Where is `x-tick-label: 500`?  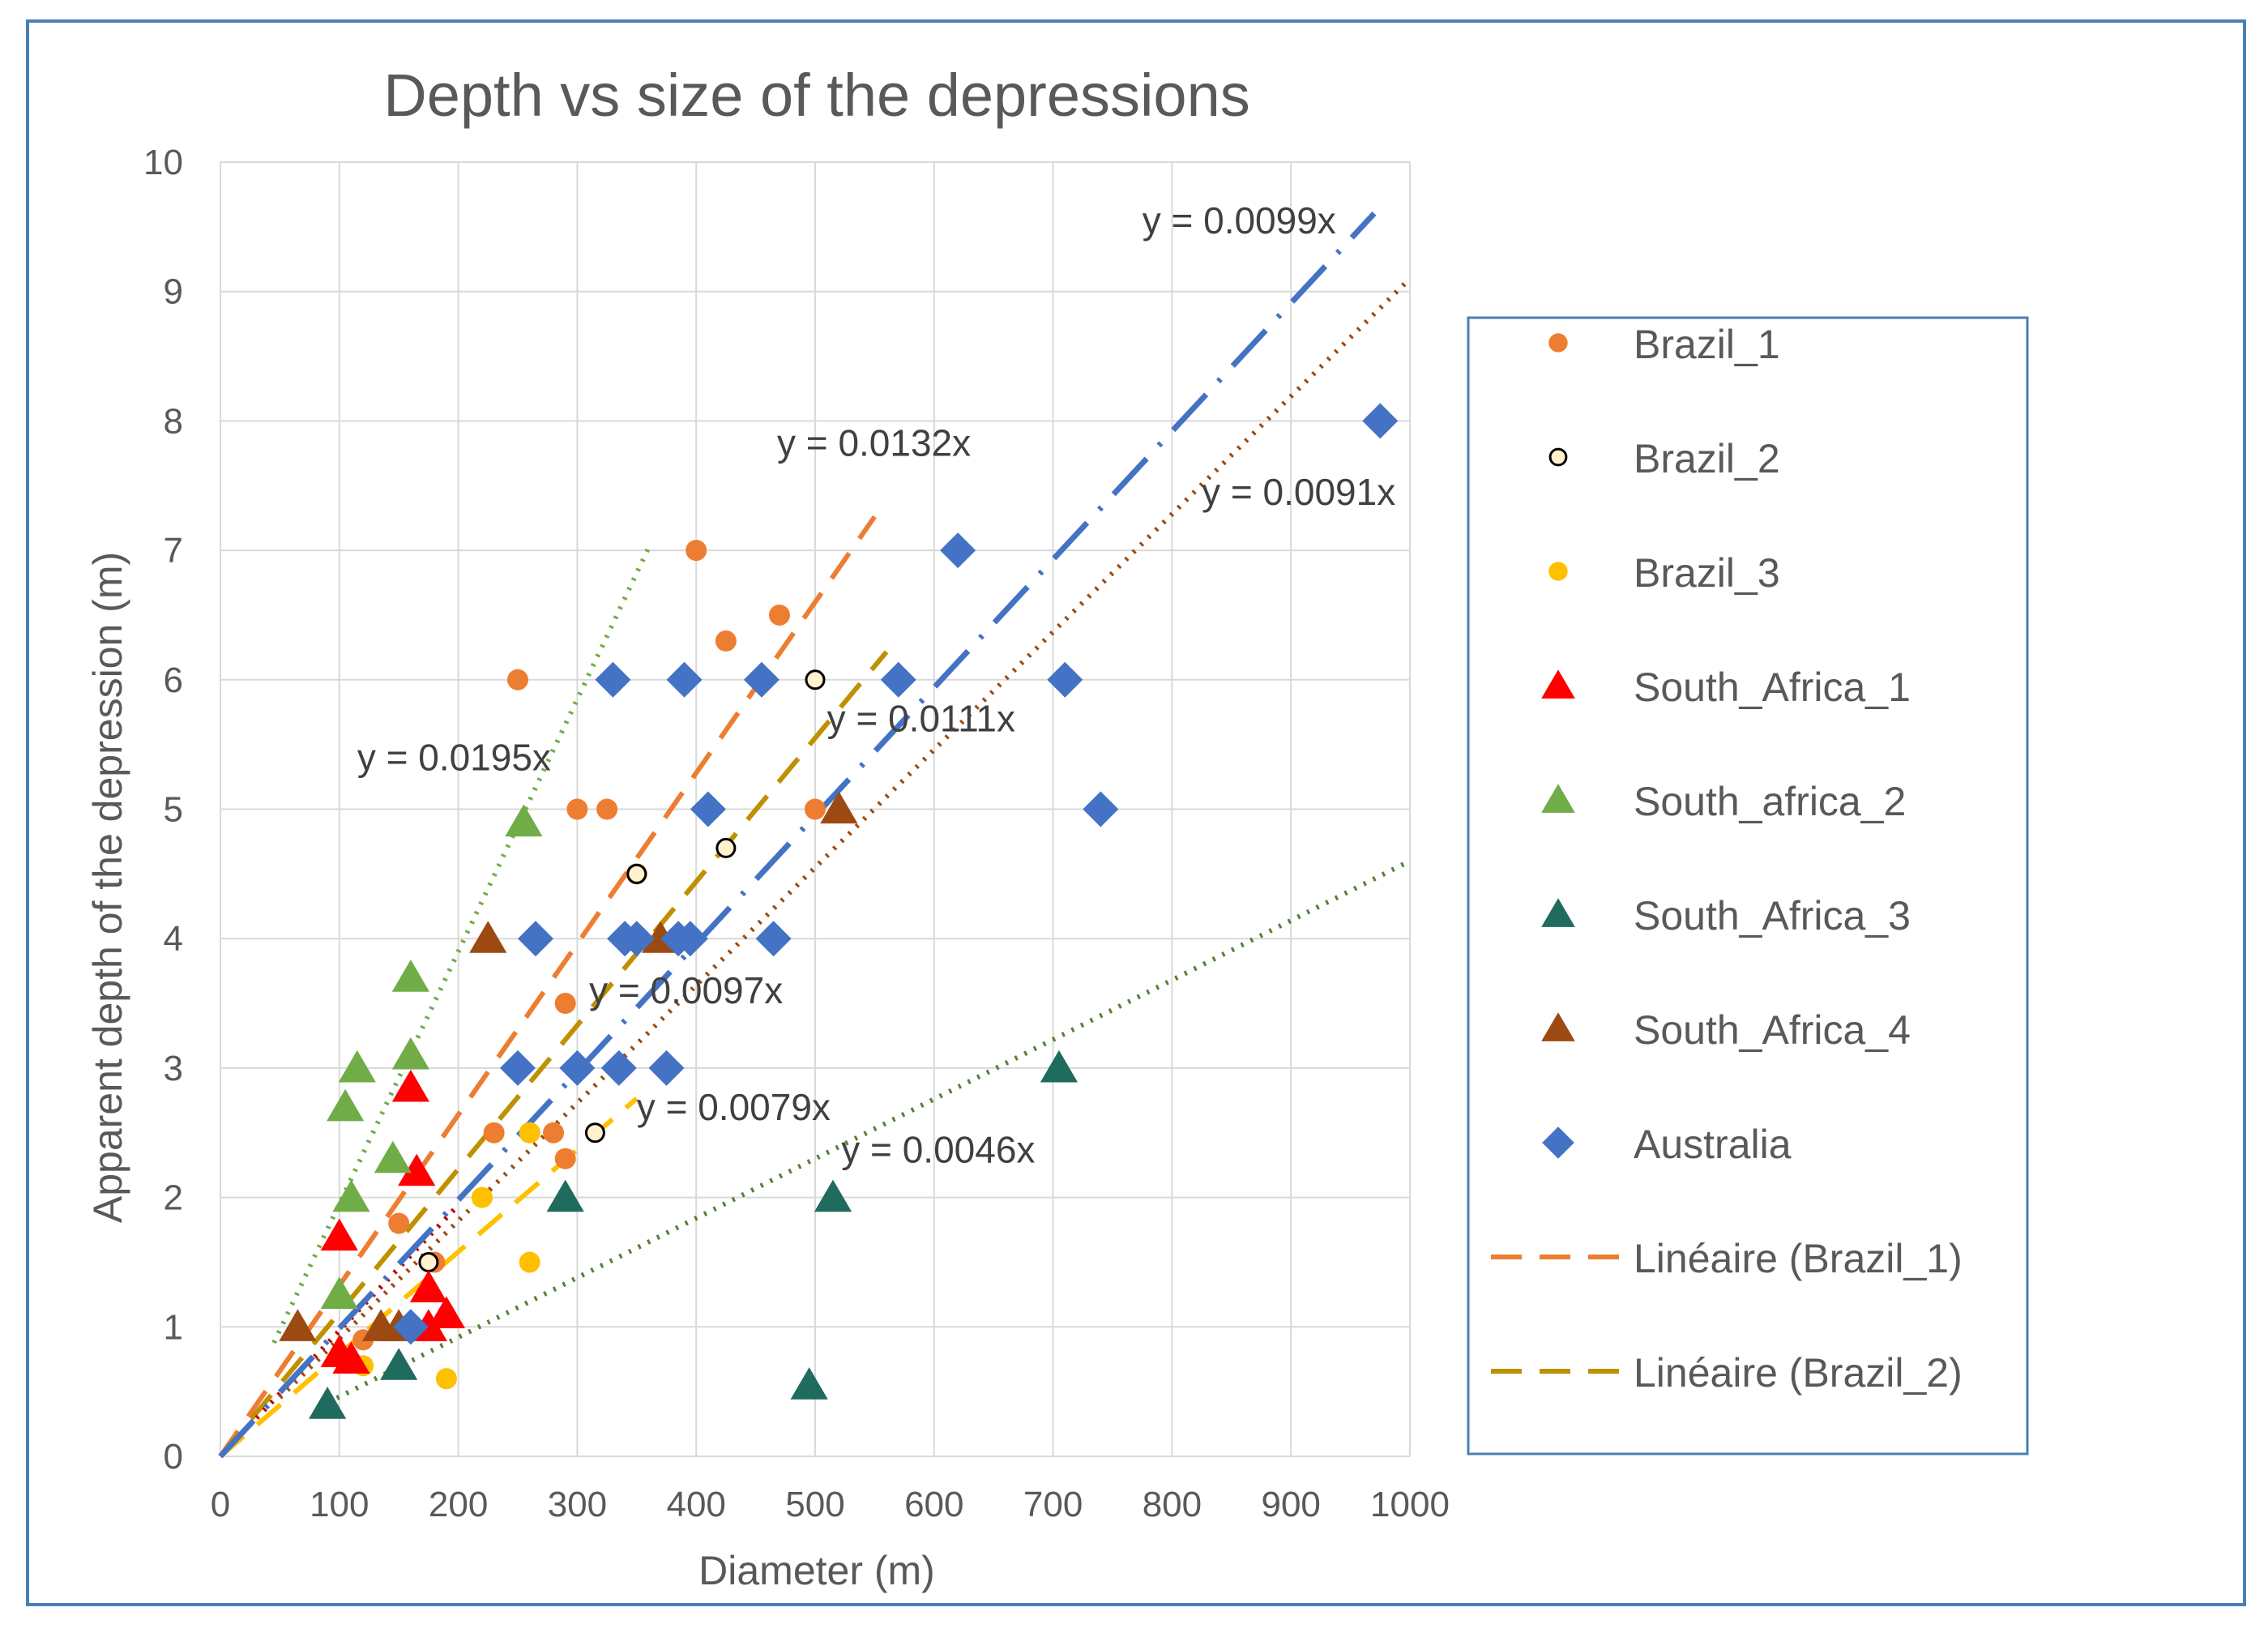
x-tick-label: 500 is located at coordinates (815, 1504).